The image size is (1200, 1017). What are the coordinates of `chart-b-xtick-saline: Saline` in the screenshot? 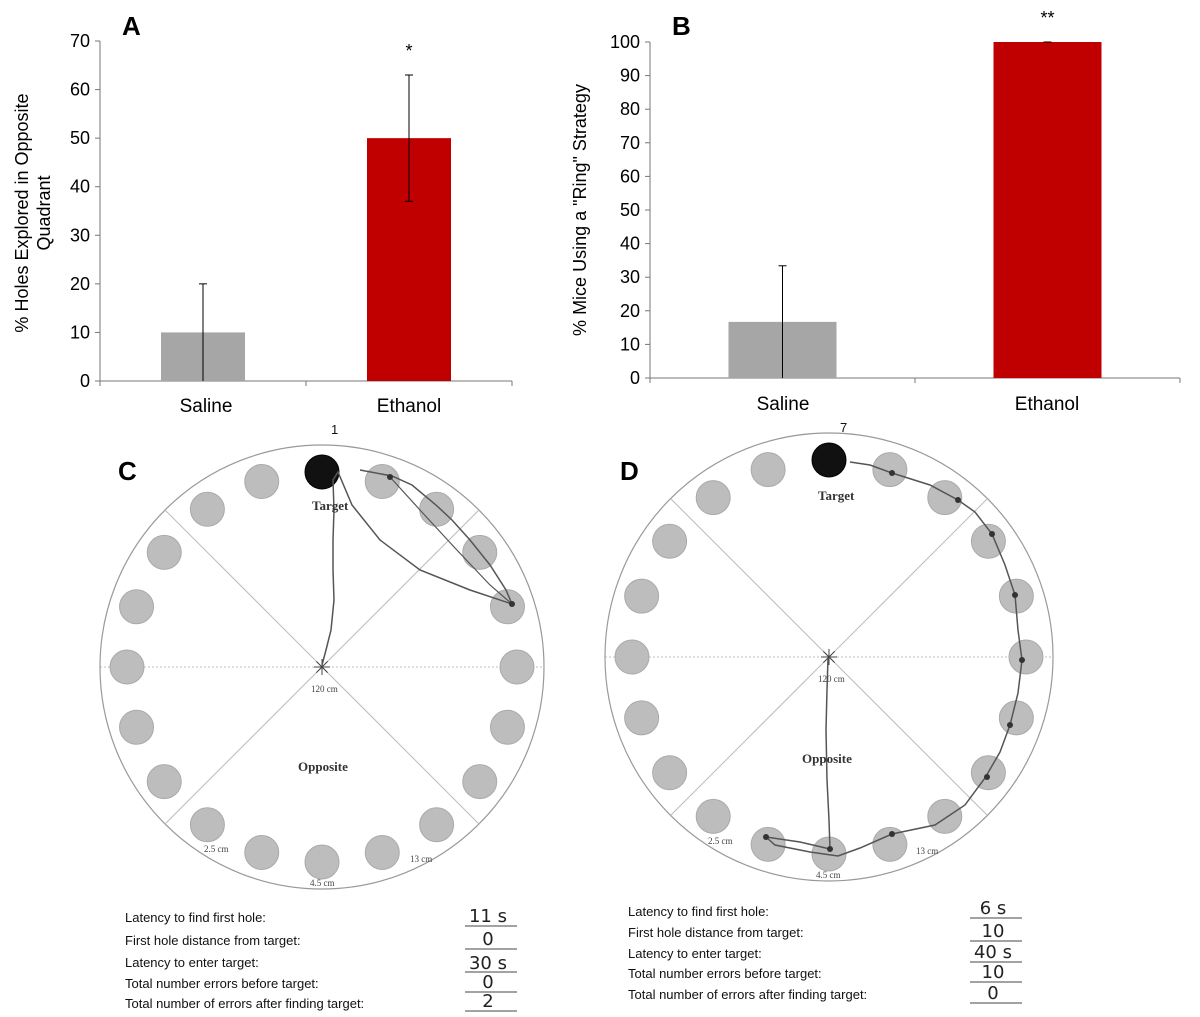 It's located at (783, 404).